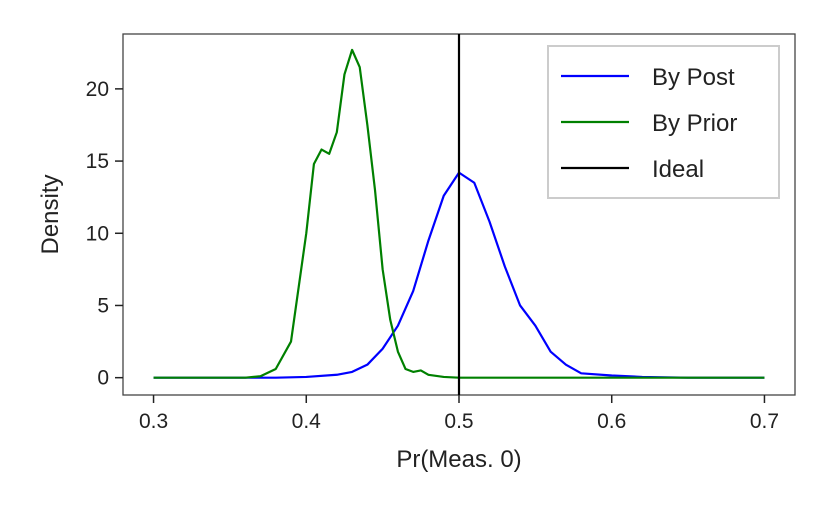 This screenshot has height=512, width=830. I want to click on y-tick-label: 5, so click(103, 305).